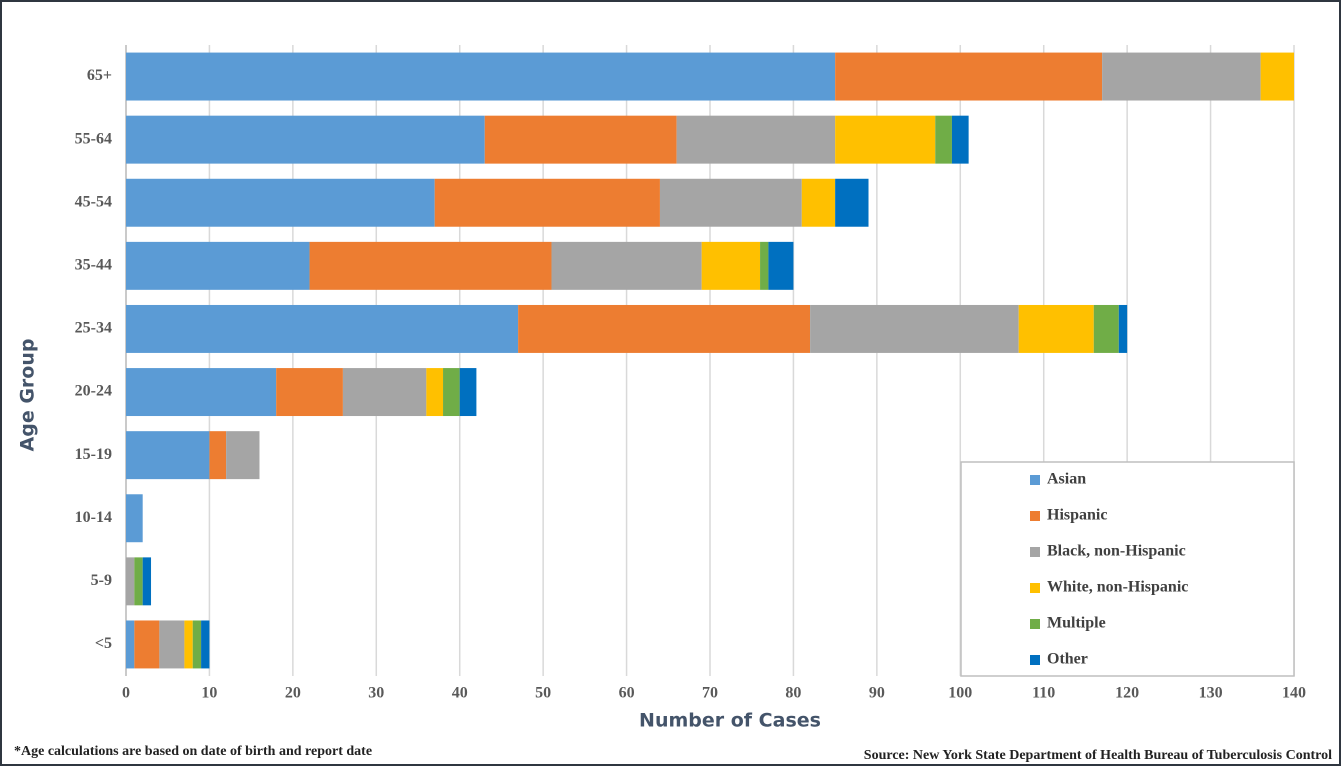 The height and width of the screenshot is (766, 1341). What do you see at coordinates (376, 693) in the screenshot?
I see `x-tick-label: 30` at bounding box center [376, 693].